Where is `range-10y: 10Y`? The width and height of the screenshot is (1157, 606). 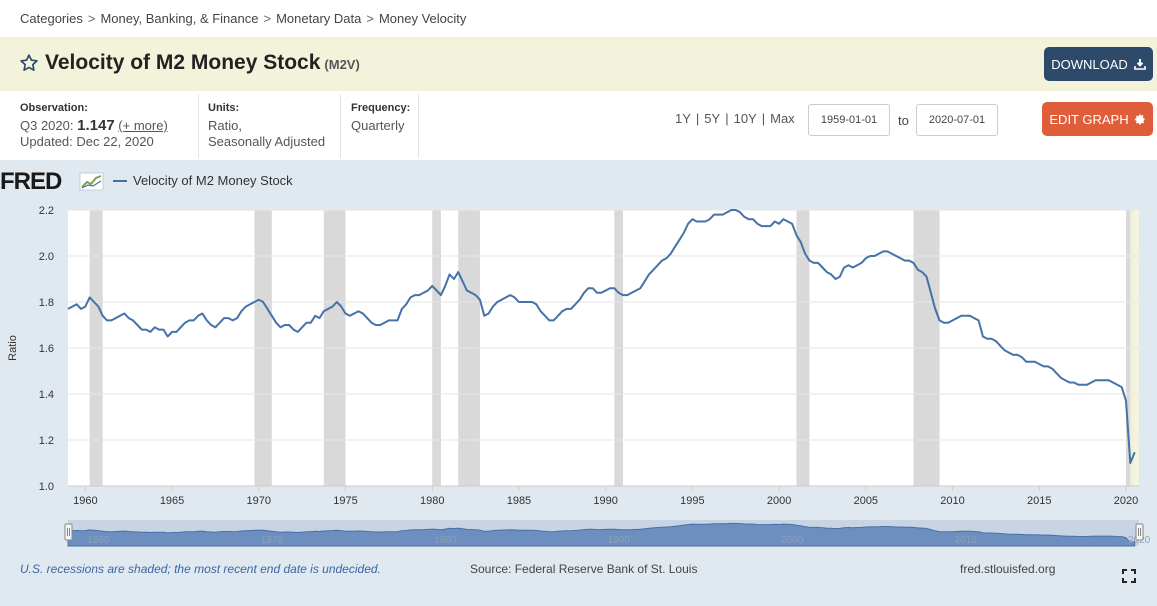
range-10y: 10Y is located at coordinates (745, 118).